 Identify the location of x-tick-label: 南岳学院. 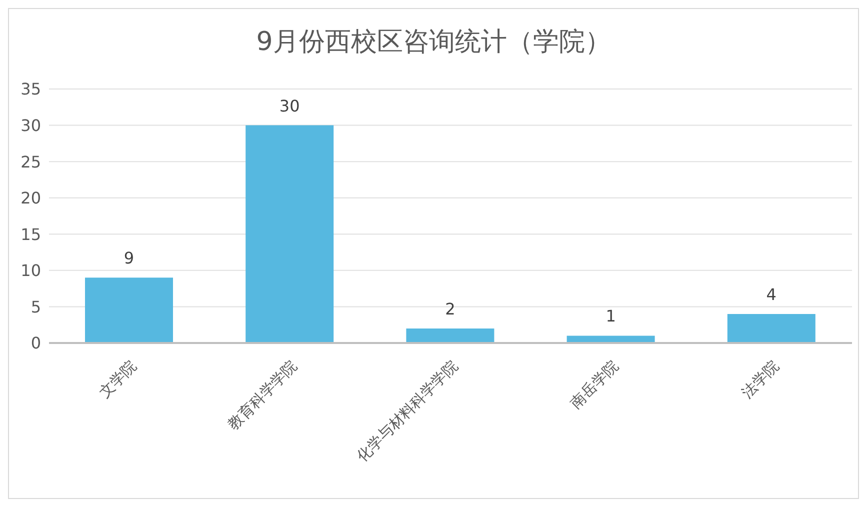
(594, 384).